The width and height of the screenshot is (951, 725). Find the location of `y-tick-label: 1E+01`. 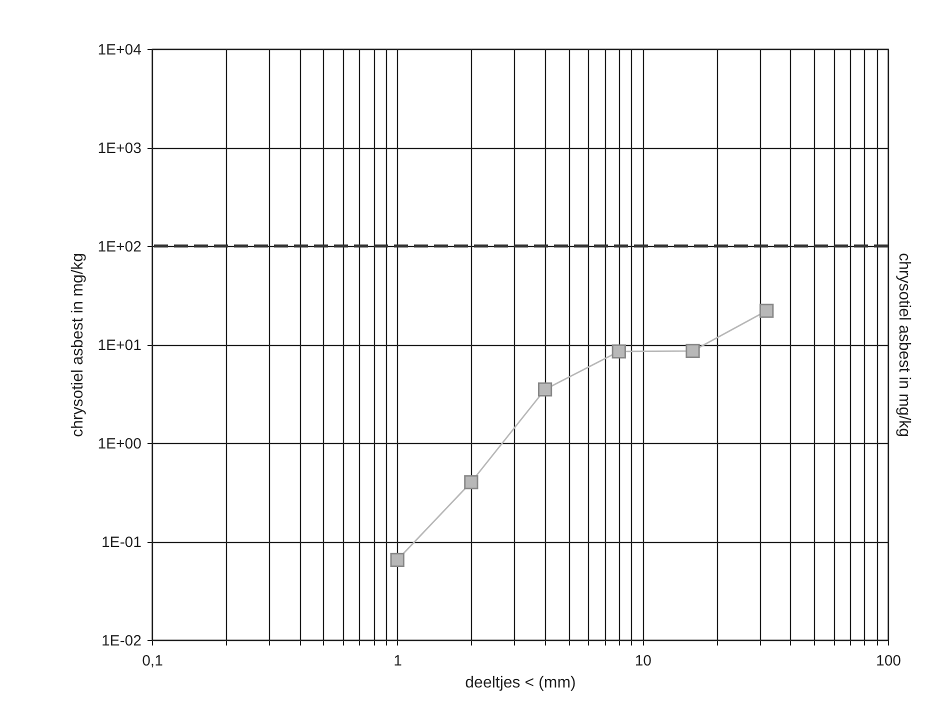

y-tick-label: 1E+01 is located at coordinates (120, 345).